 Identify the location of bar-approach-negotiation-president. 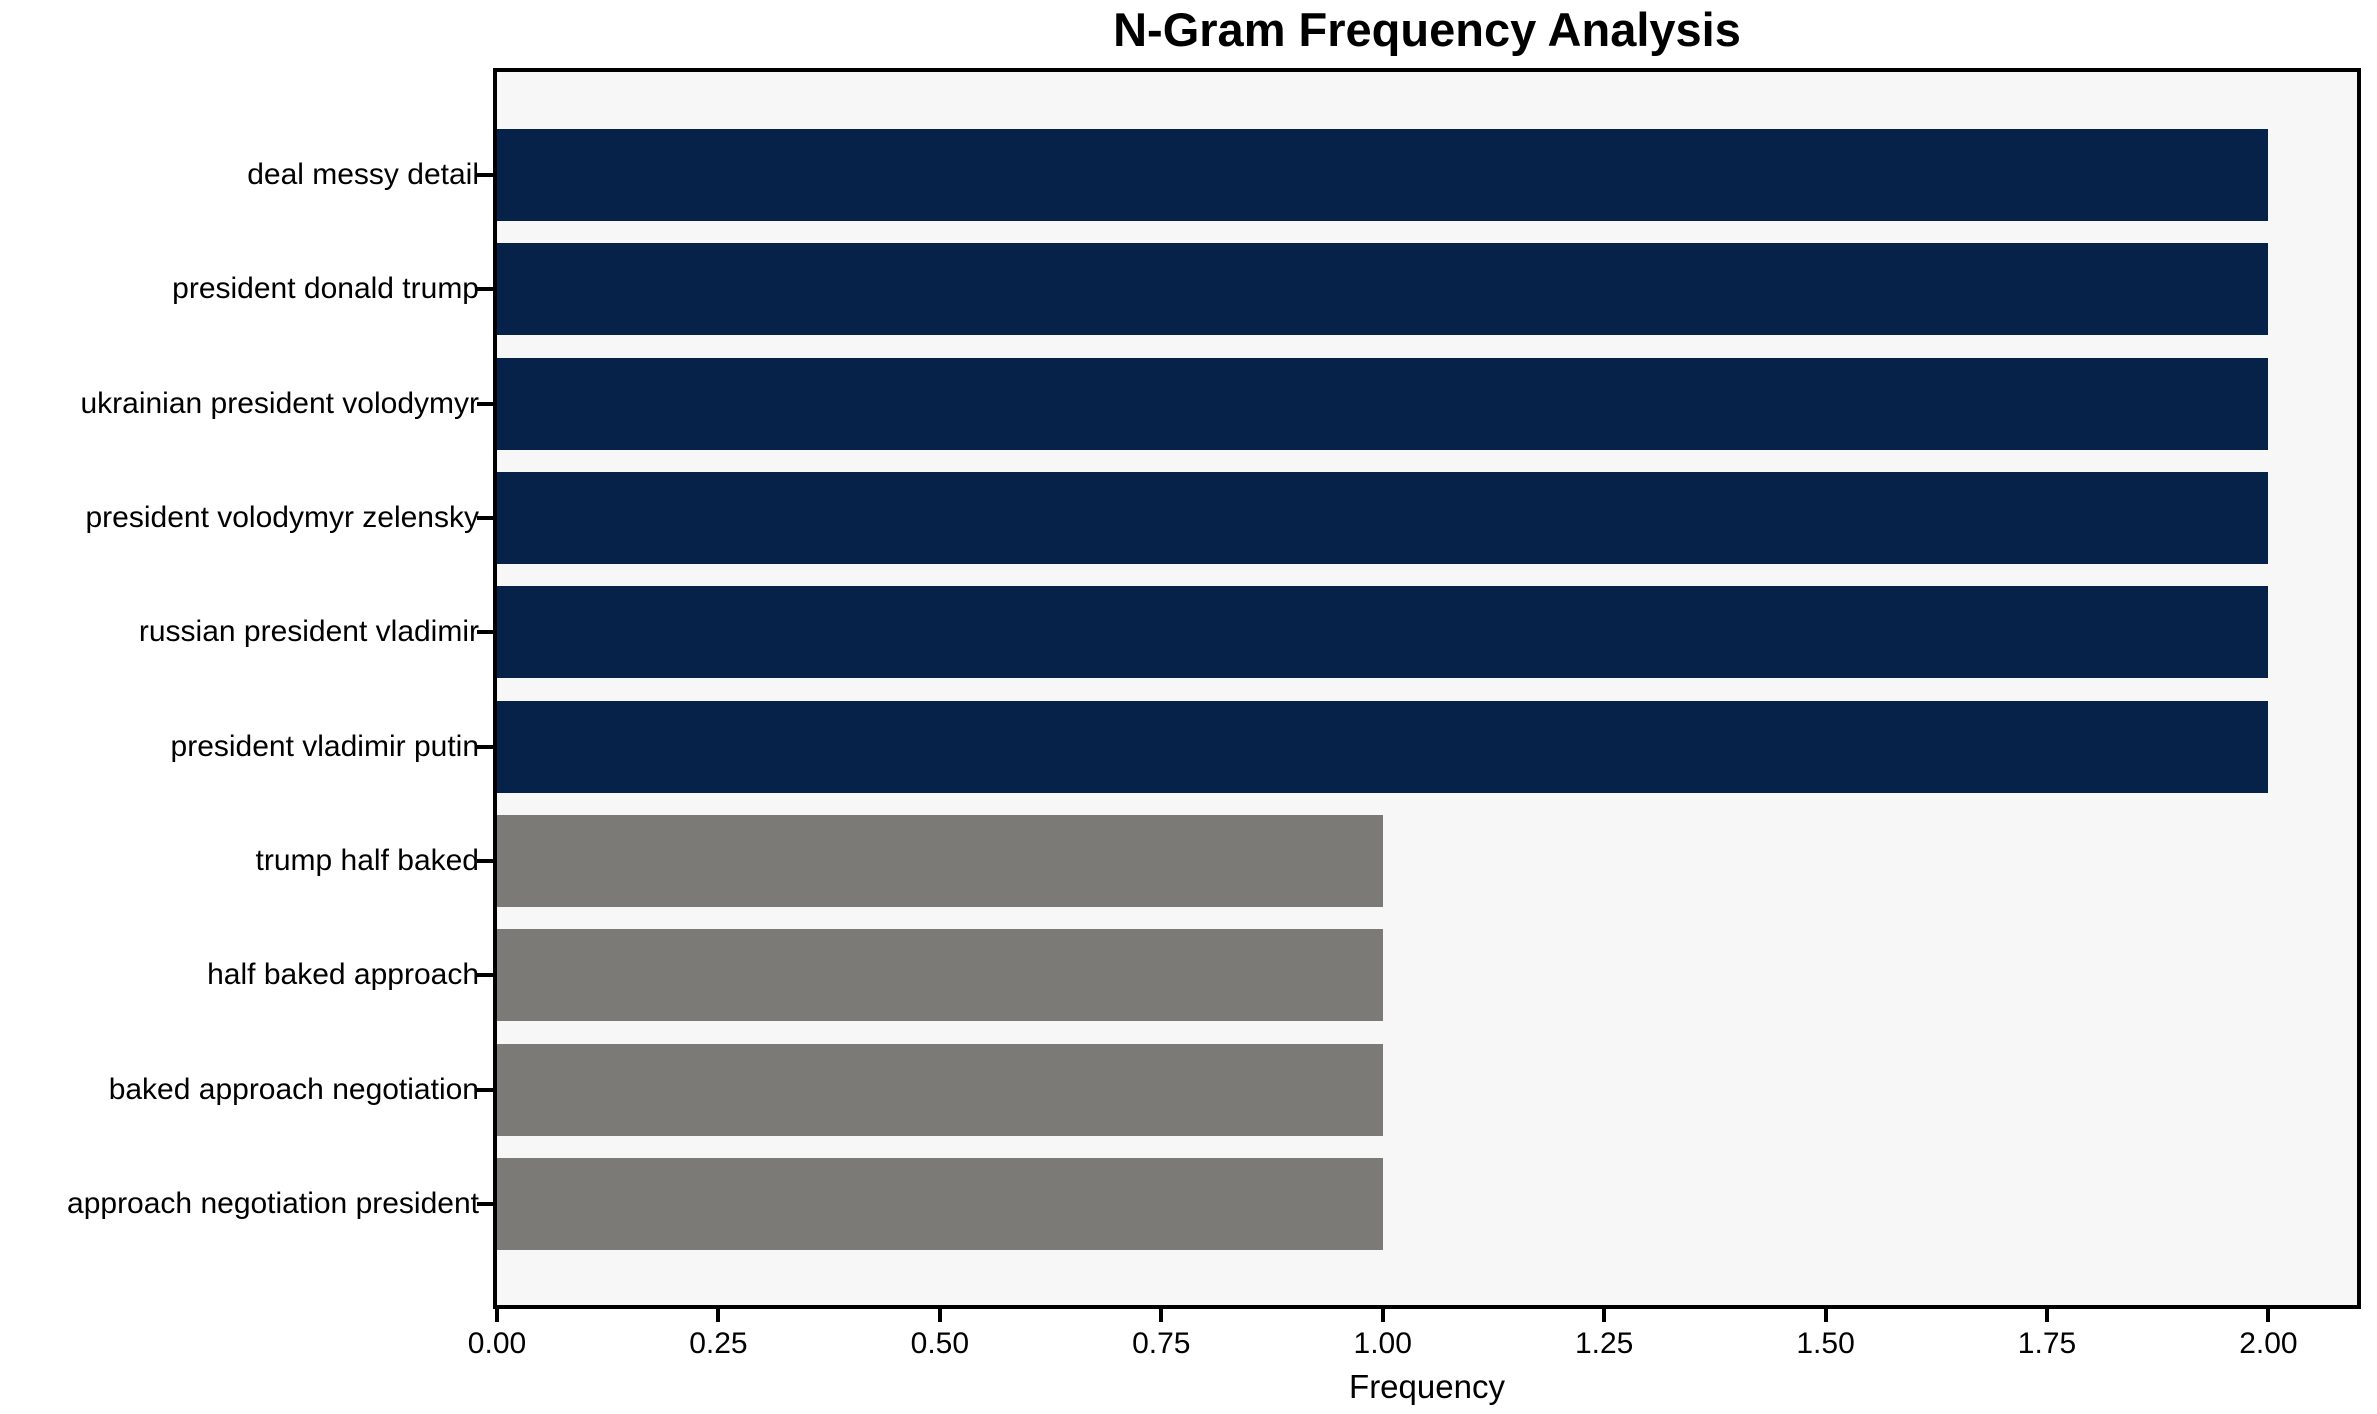
(940, 1203).